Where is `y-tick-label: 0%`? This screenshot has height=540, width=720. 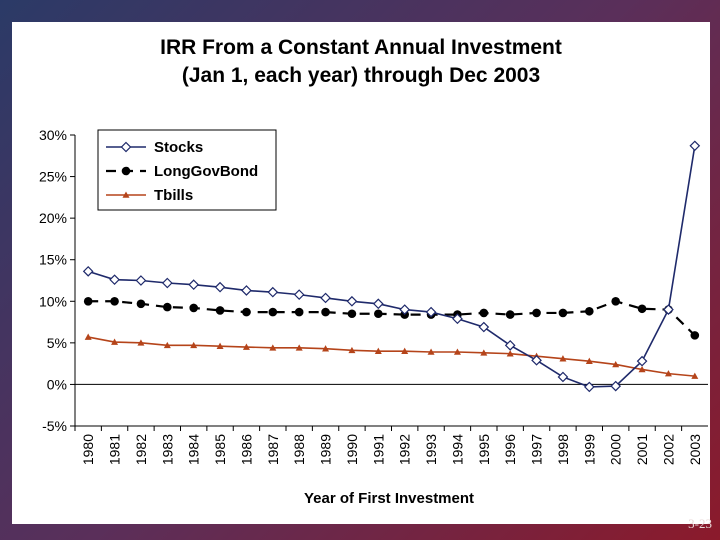
y-tick-label: 0% is located at coordinates (57, 384).